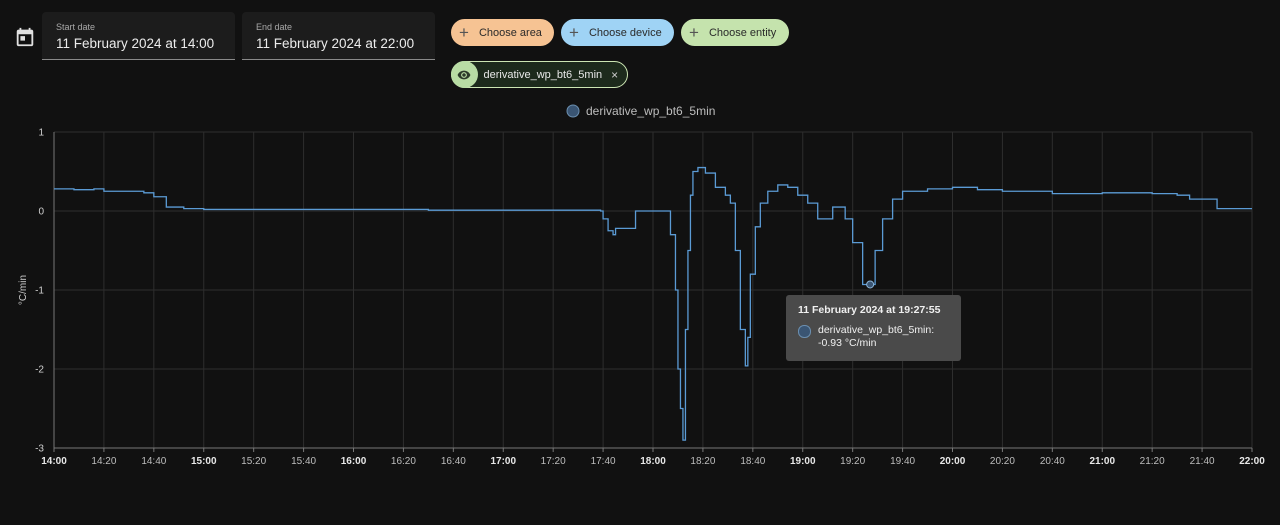 The image size is (1280, 525). I want to click on x-tick-label: 17:00, so click(503, 461).